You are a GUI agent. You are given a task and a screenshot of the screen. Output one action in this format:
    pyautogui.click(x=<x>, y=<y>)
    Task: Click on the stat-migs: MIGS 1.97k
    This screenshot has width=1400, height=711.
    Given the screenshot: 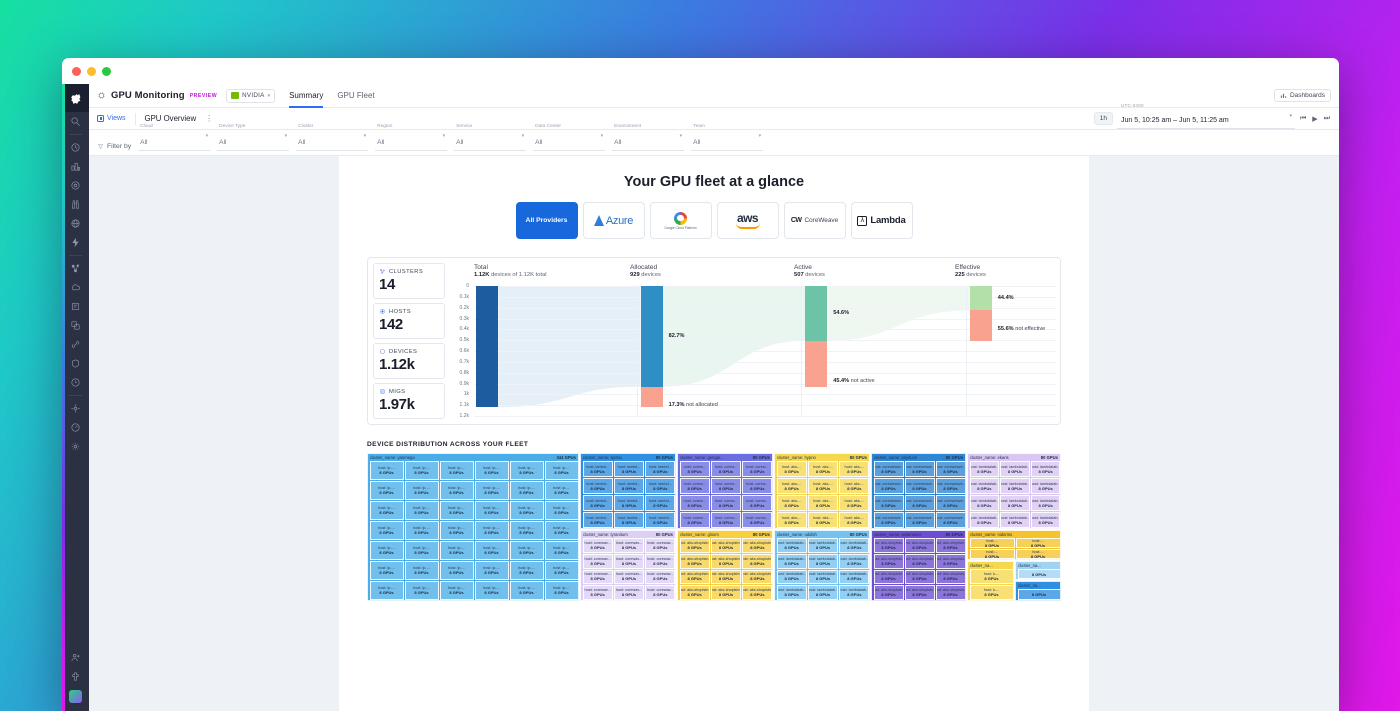 What is the action you would take?
    pyautogui.click(x=409, y=401)
    